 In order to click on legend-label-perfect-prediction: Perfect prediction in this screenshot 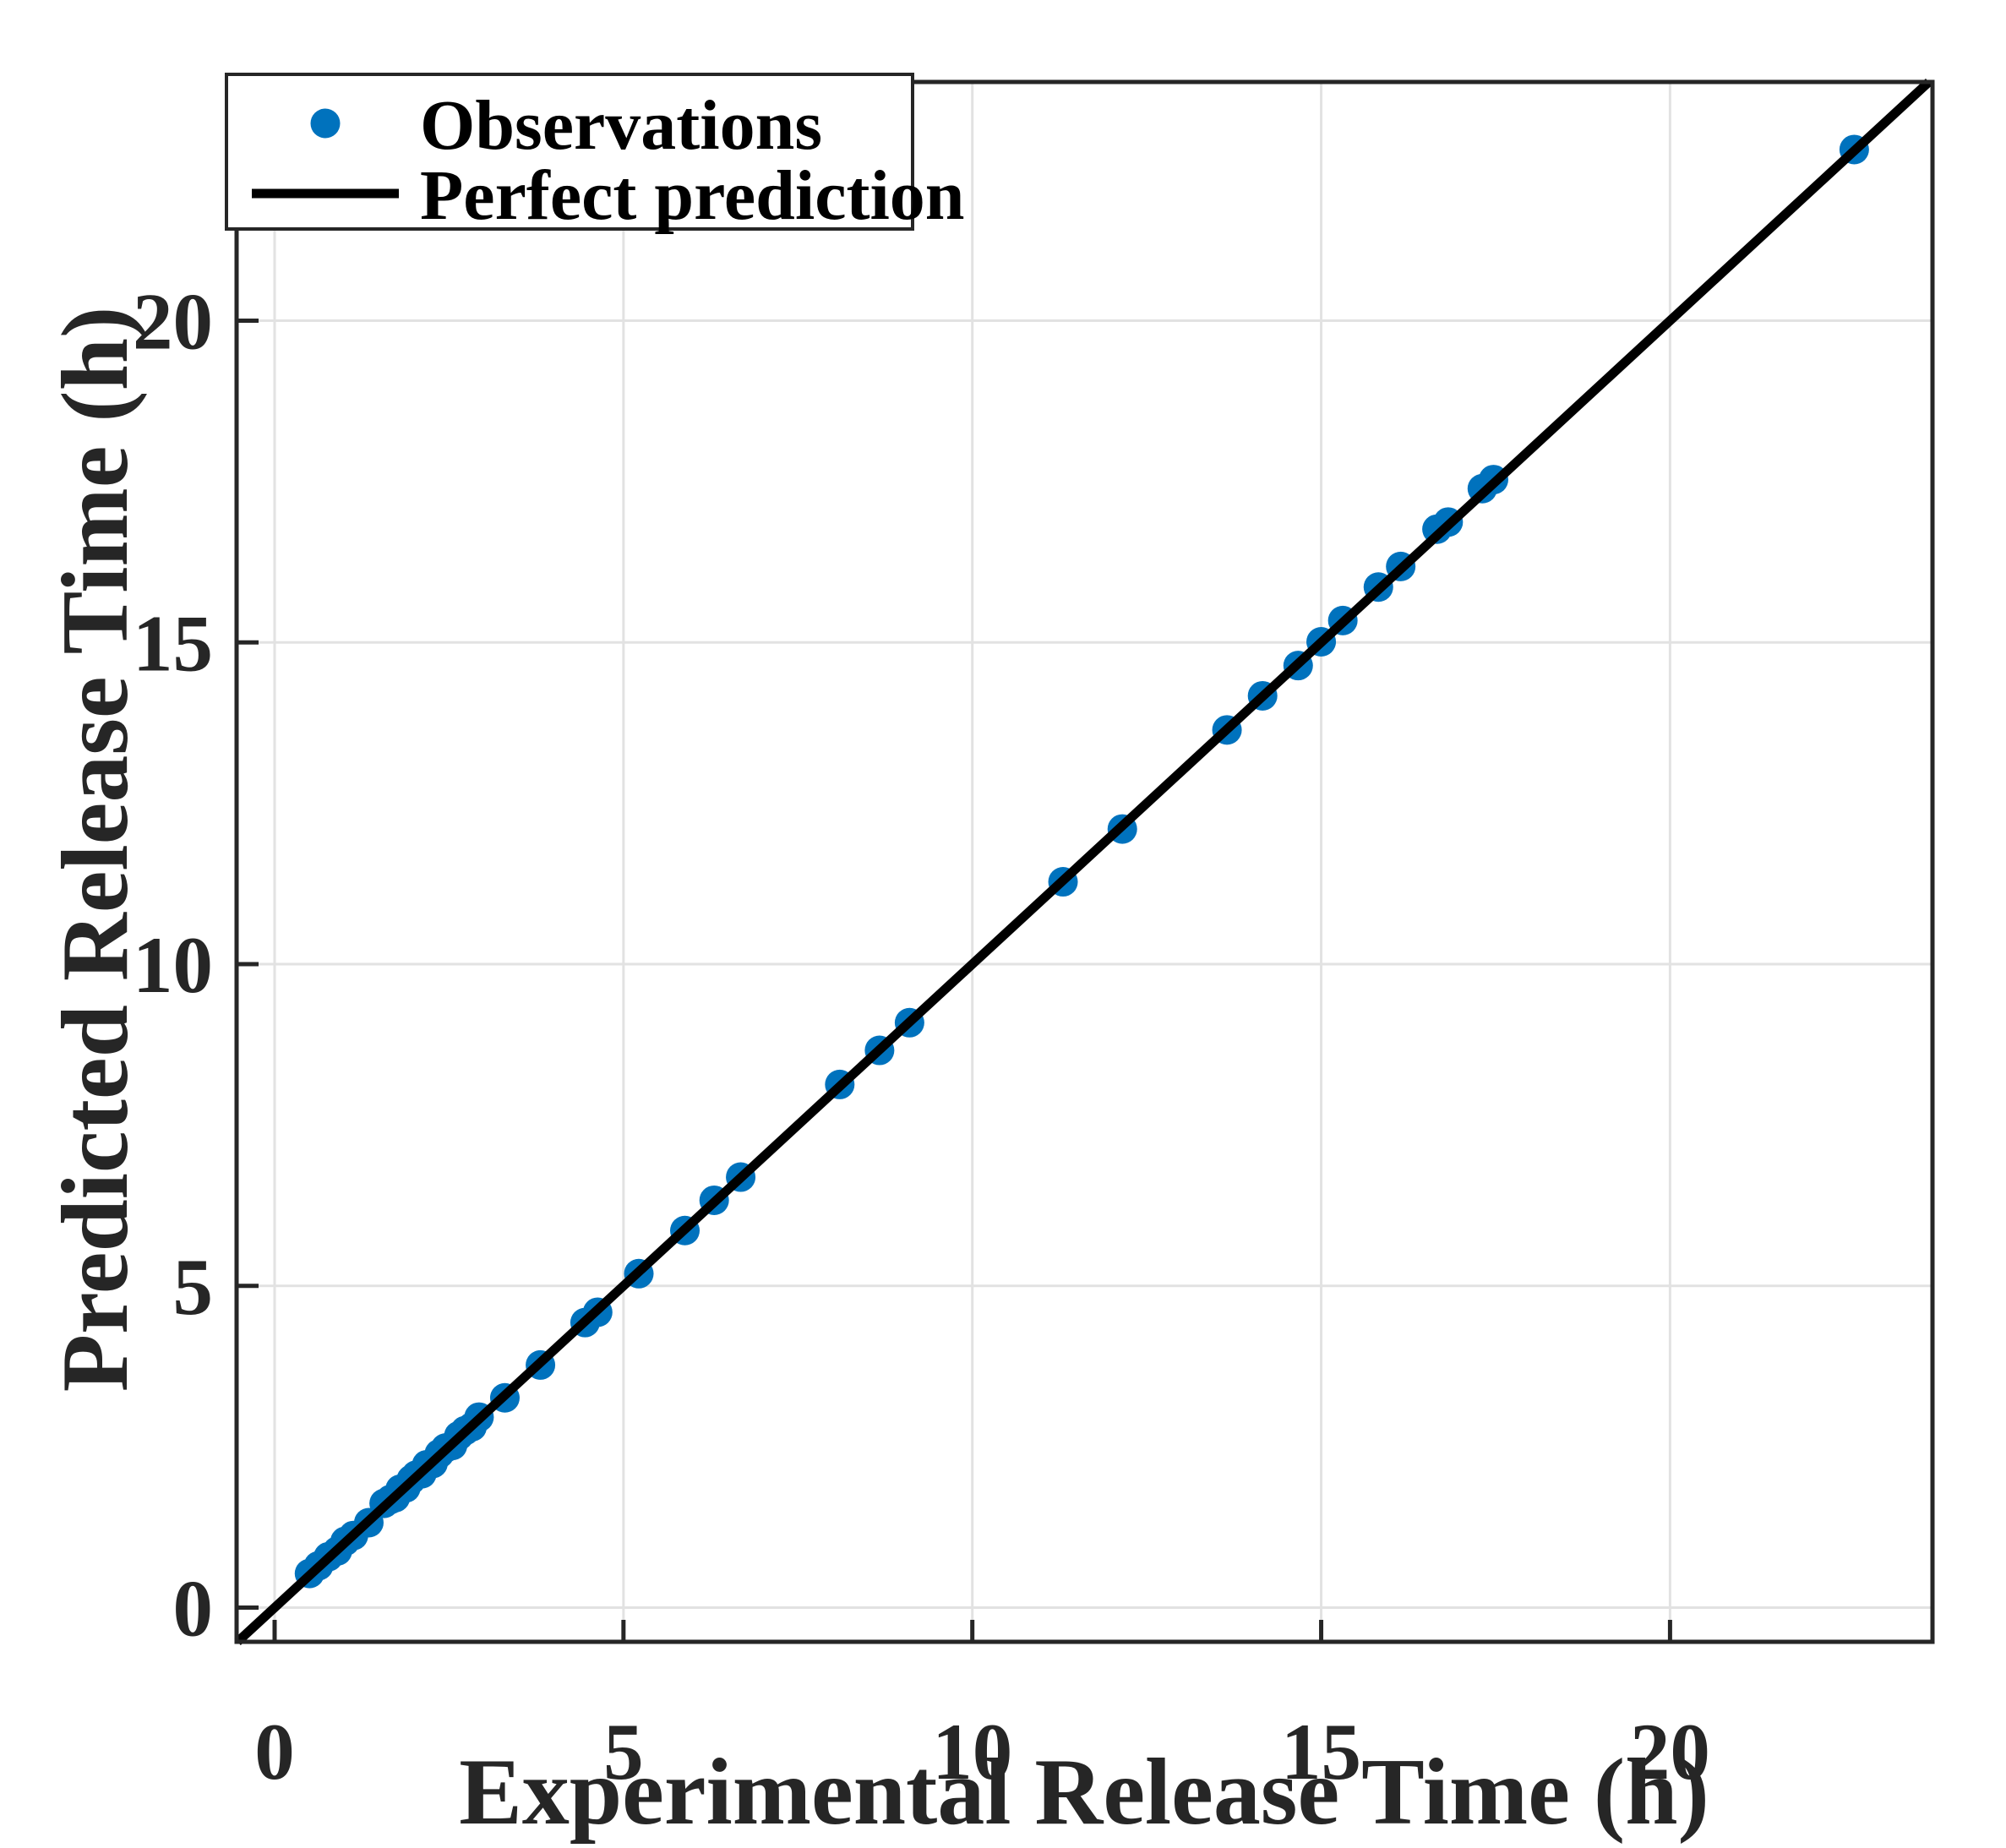, I will do `click(692, 196)`.